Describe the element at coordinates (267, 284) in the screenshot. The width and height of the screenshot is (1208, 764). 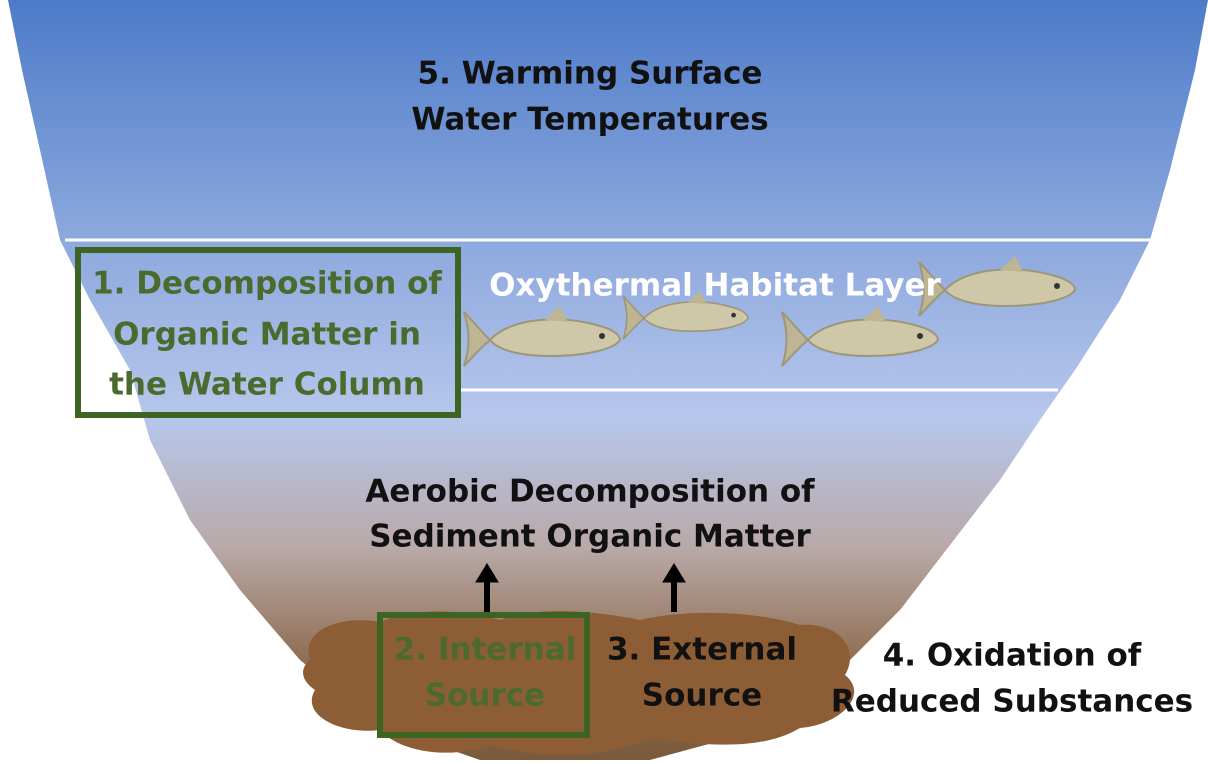
I see `label: 1. Decomposition of` at that location.